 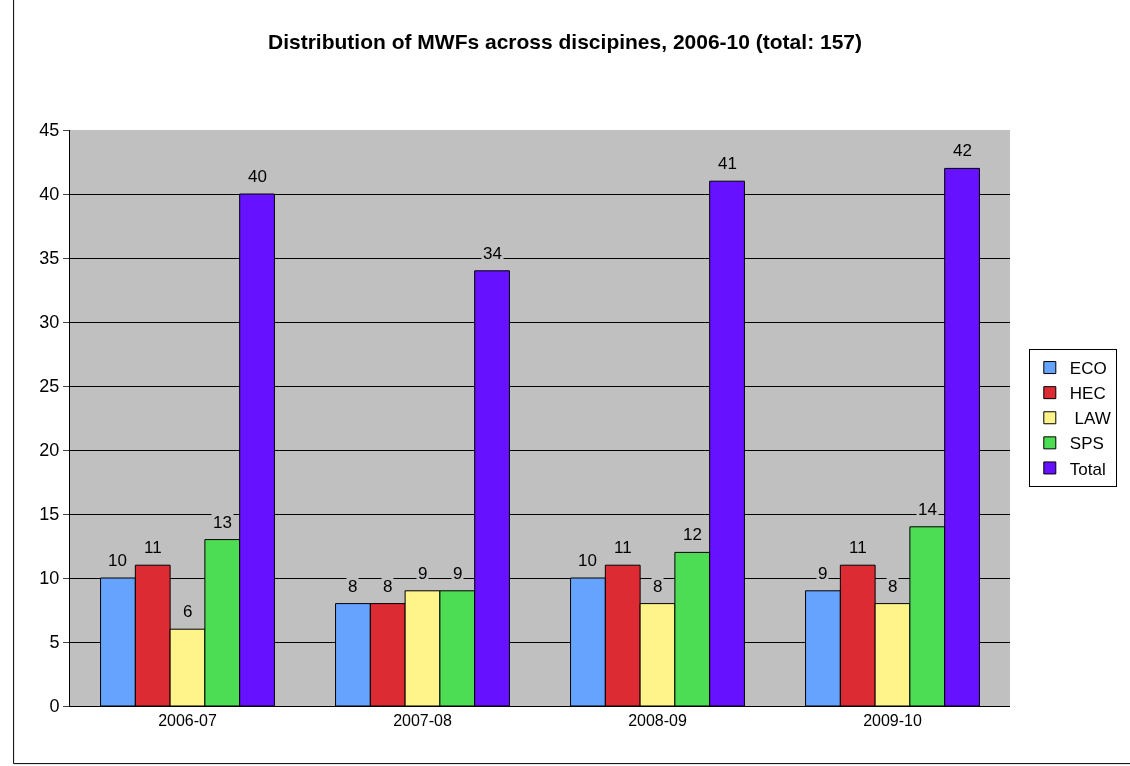 I want to click on data-label: 14, so click(x=927, y=509).